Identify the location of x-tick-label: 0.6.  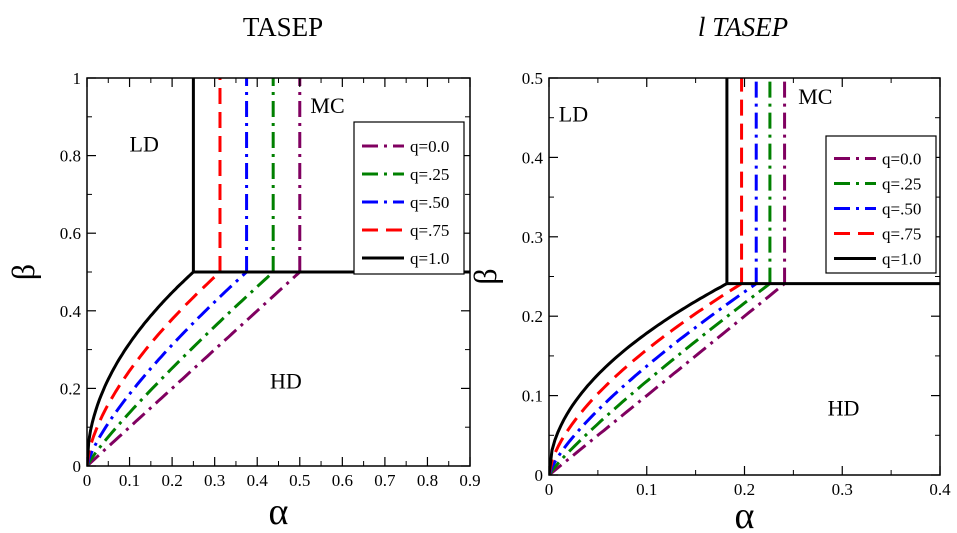
(342, 480).